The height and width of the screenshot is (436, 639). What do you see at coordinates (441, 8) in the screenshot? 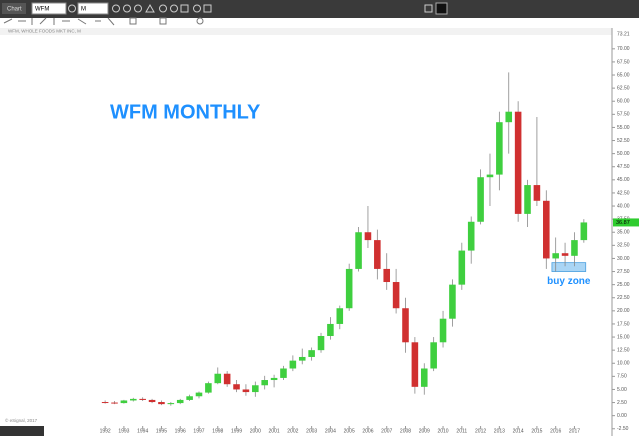
I see `u-button` at bounding box center [441, 8].